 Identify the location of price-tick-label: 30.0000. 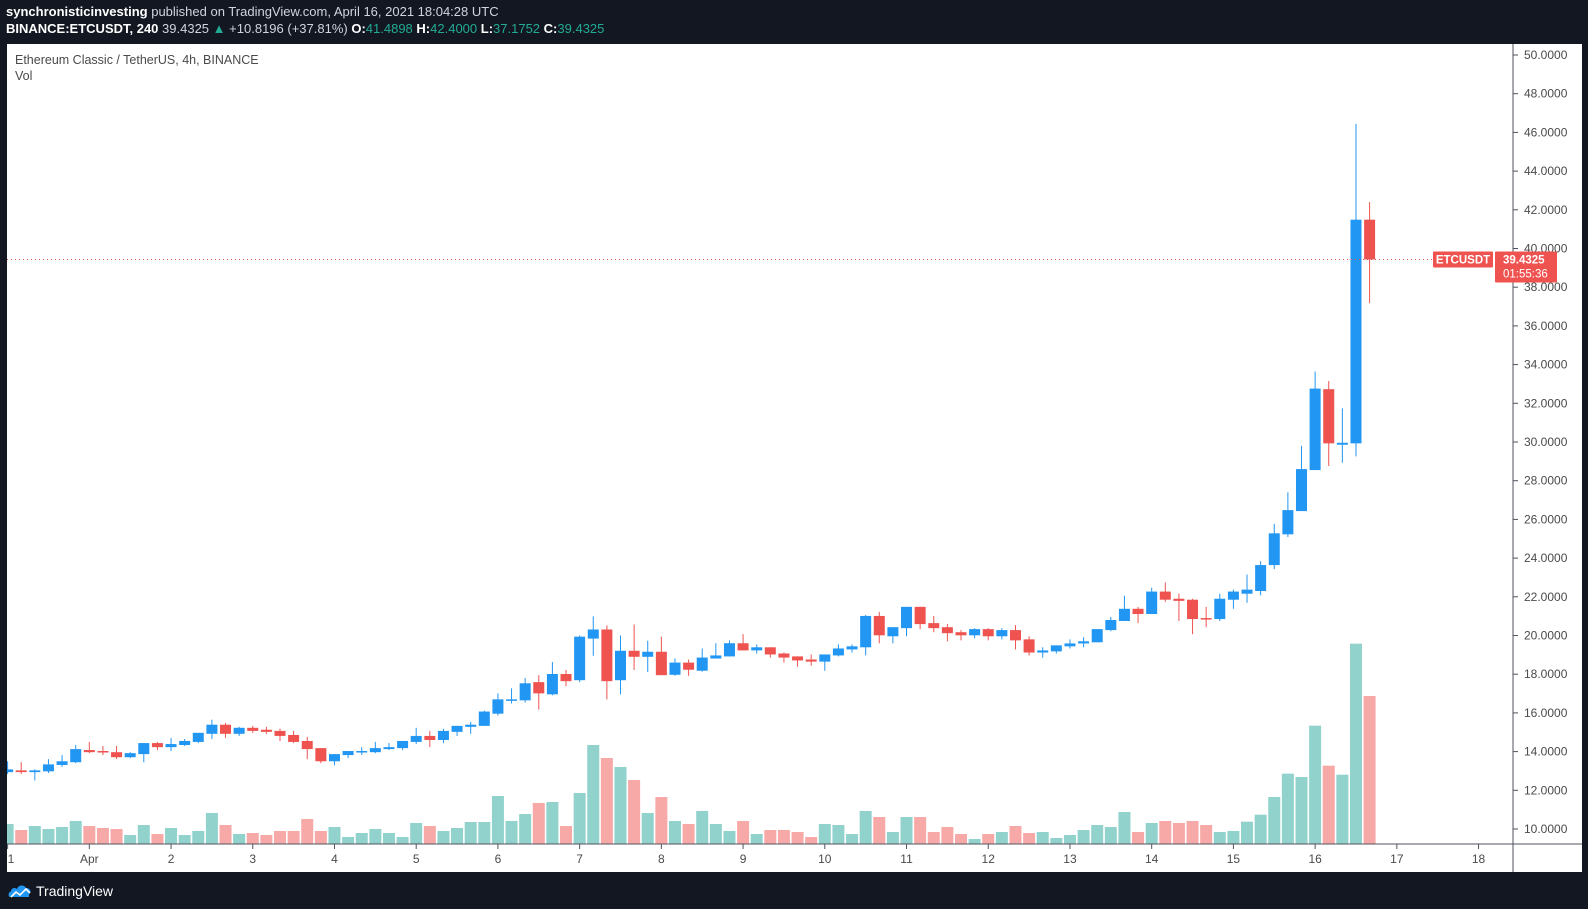
(1546, 442).